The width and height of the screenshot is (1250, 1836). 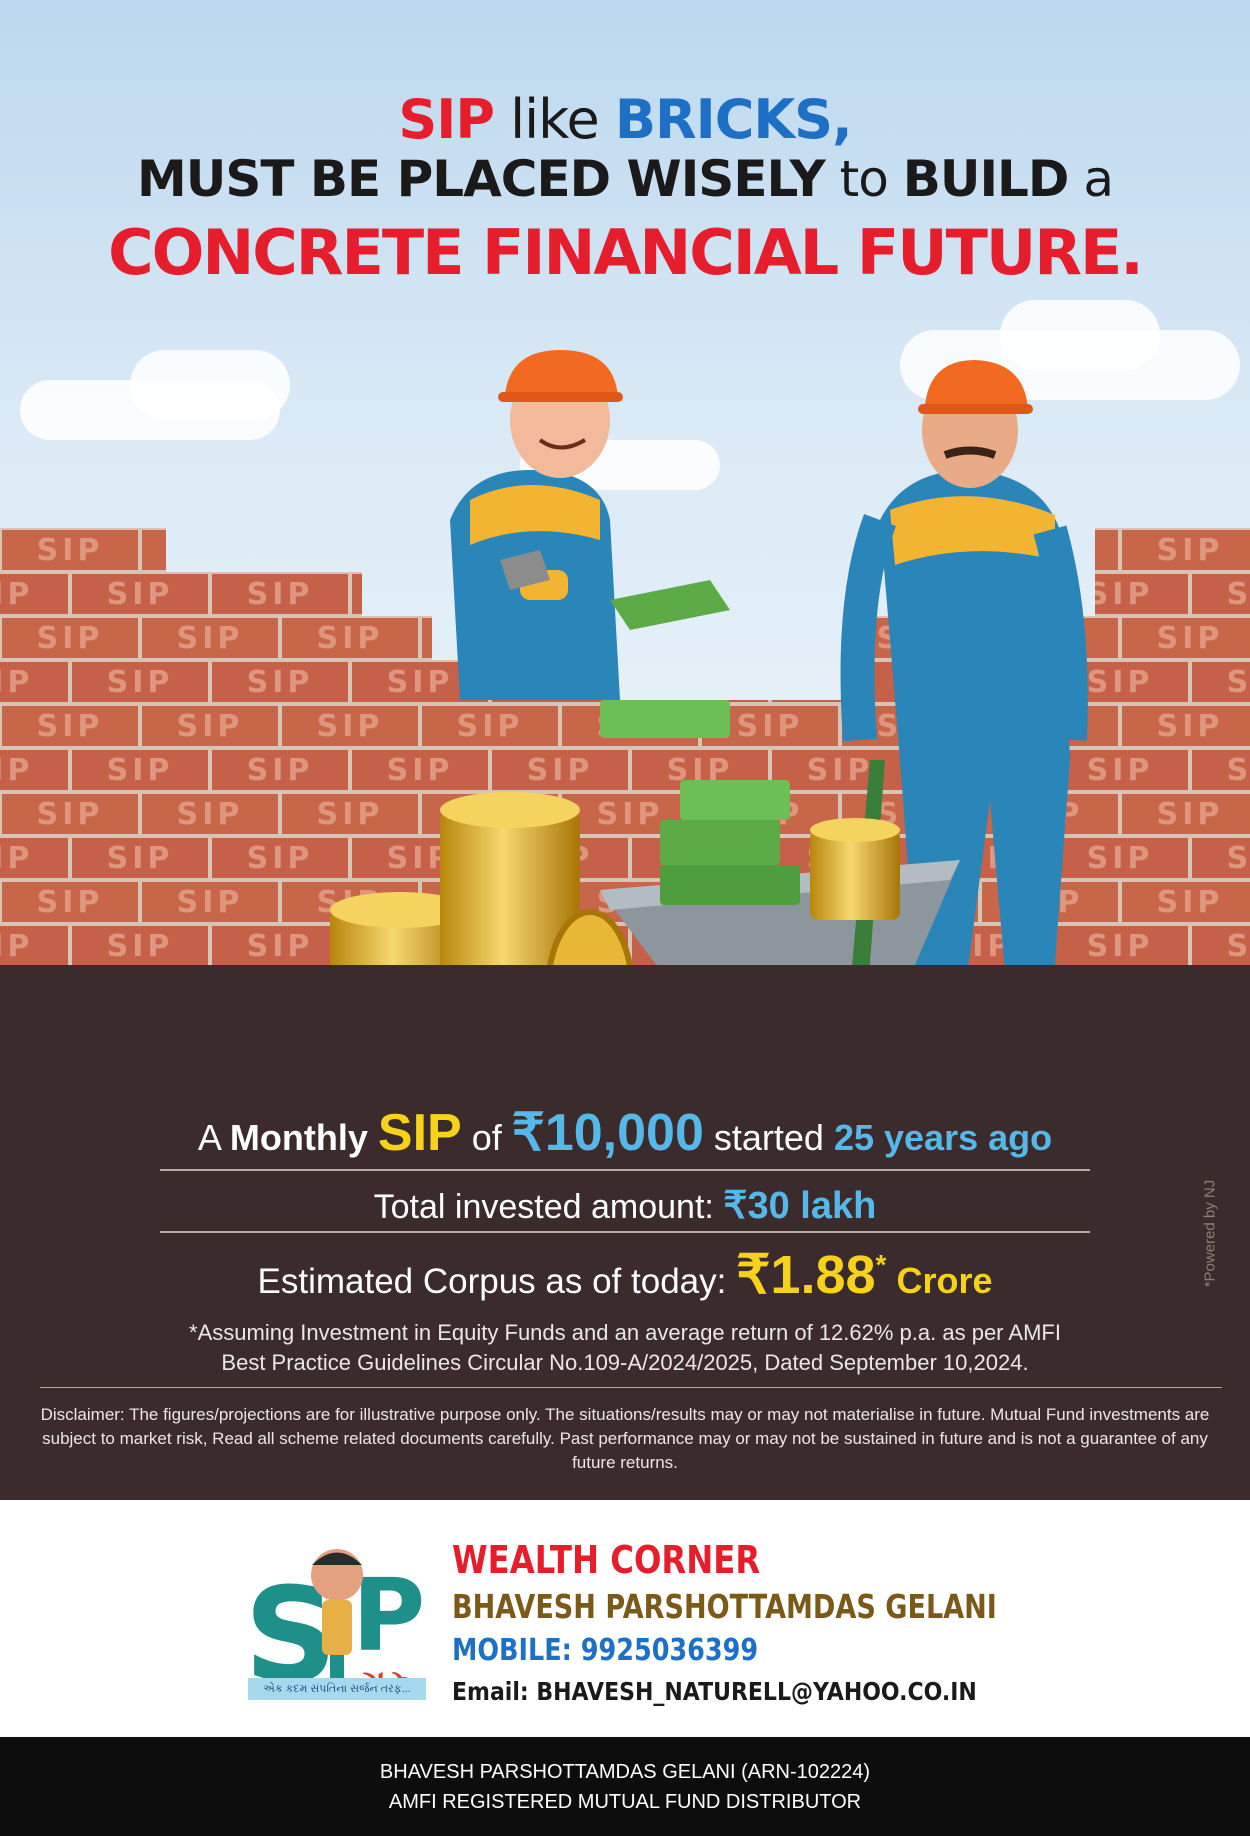 What do you see at coordinates (303, 1137) in the screenshot?
I see `text-monthly: Monthly` at bounding box center [303, 1137].